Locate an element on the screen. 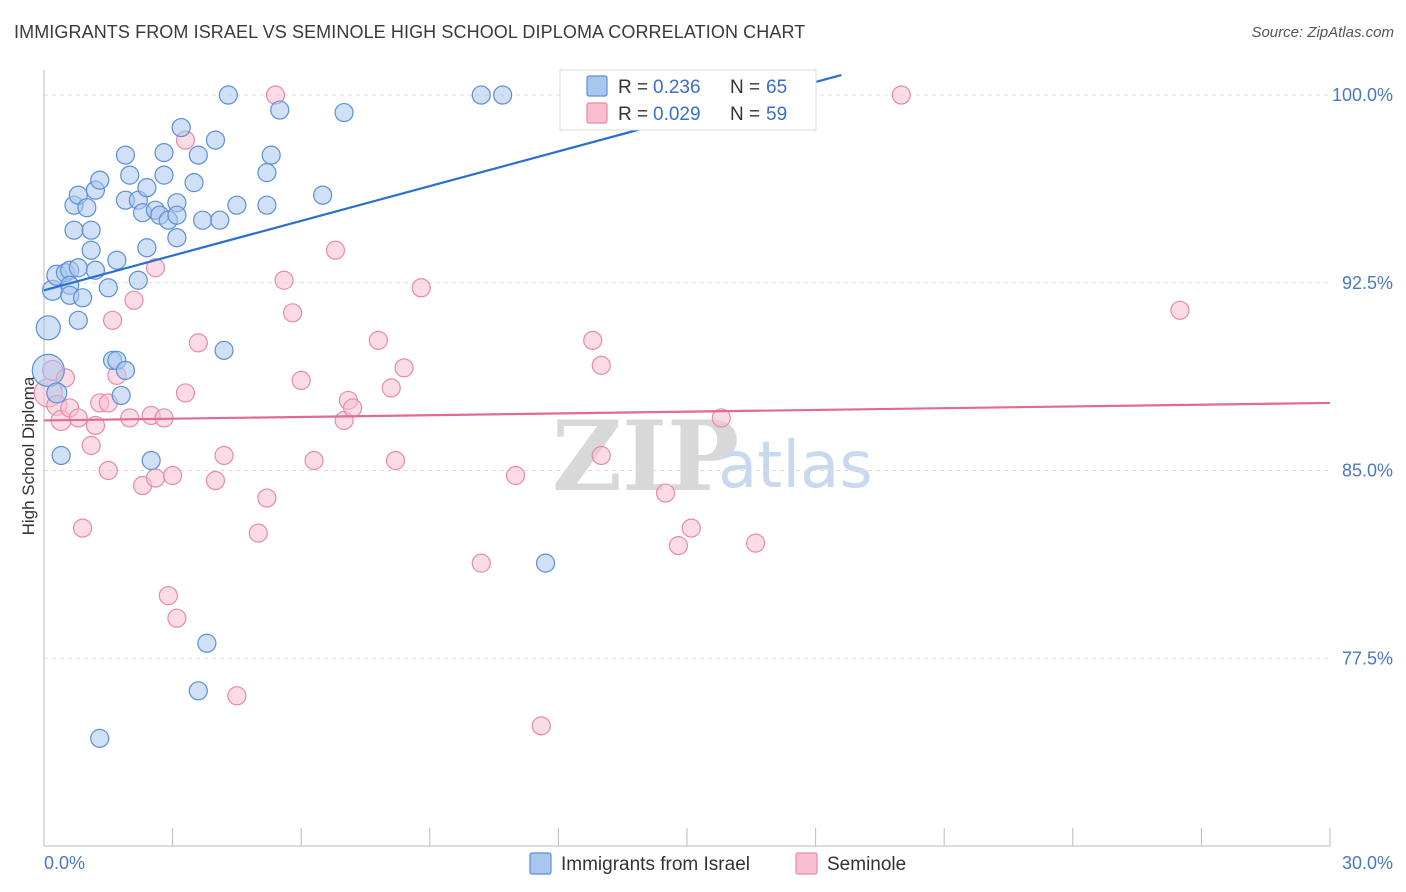  bottom-legend: Immigrants from Israel Seminole is located at coordinates (717, 863).